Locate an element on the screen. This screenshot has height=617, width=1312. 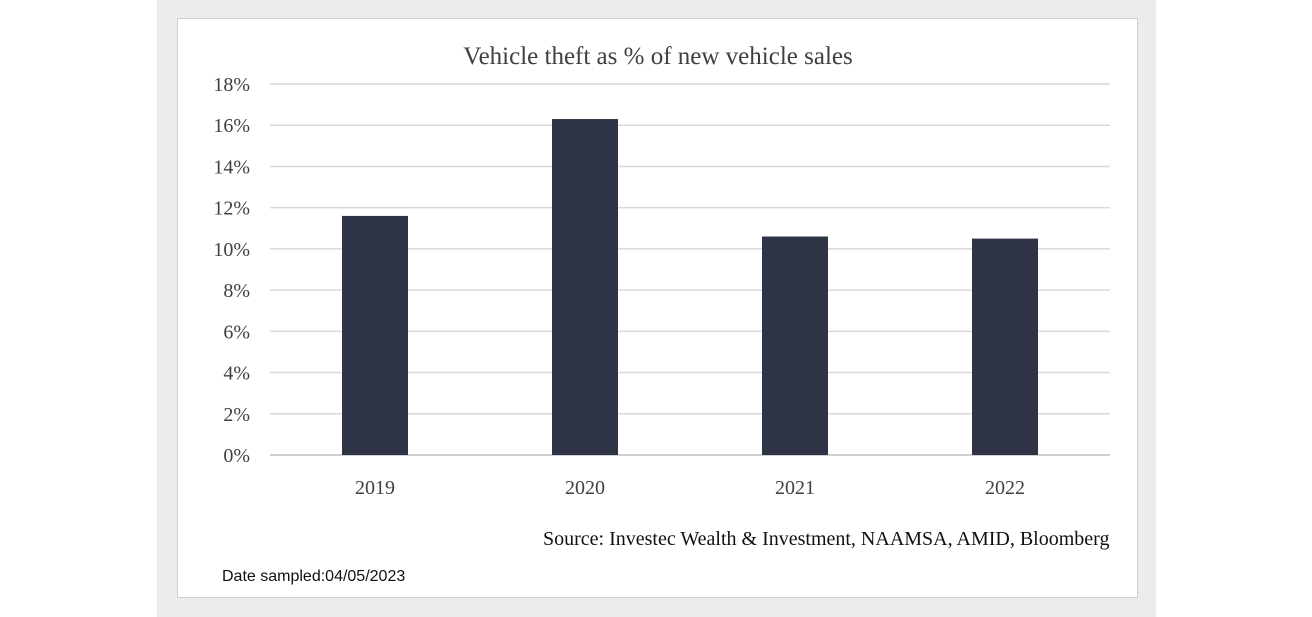
y-tick-label: 2% is located at coordinates (236, 415).